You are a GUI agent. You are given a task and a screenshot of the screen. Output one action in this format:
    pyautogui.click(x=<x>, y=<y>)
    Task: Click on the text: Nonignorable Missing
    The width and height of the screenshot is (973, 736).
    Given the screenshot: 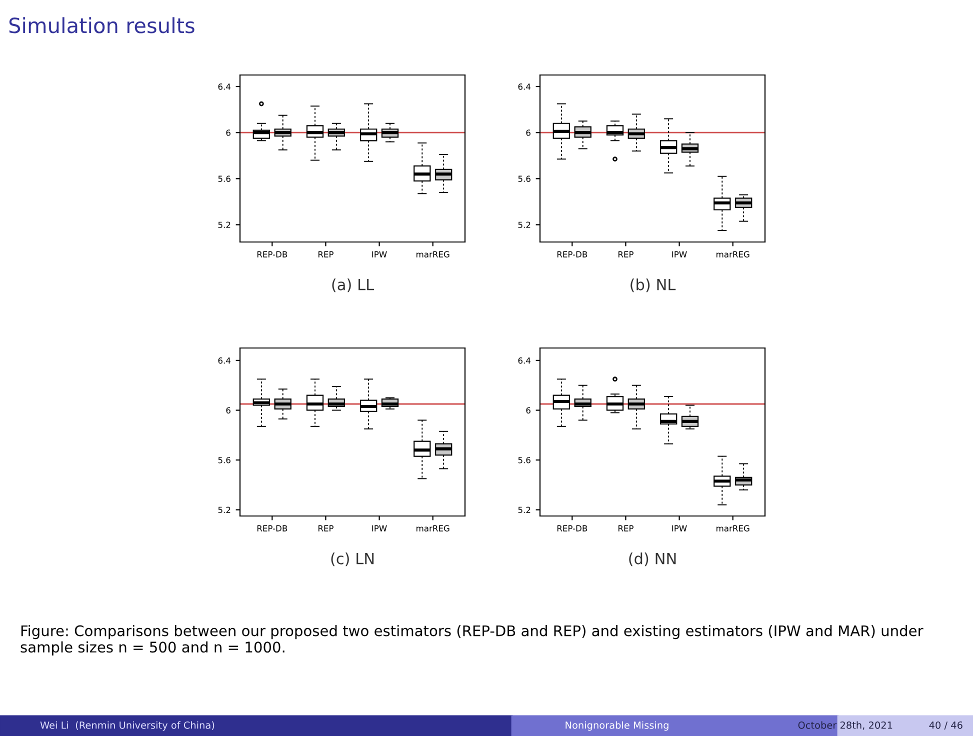 What is the action you would take?
    pyautogui.click(x=617, y=726)
    